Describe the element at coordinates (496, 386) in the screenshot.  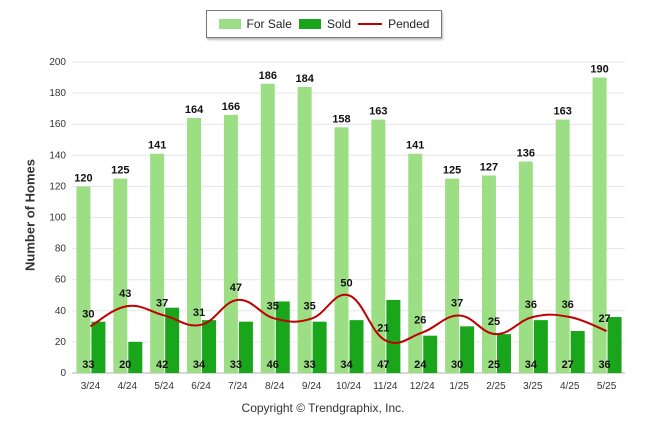
I see `x-tick-label-11: 2/25` at that location.